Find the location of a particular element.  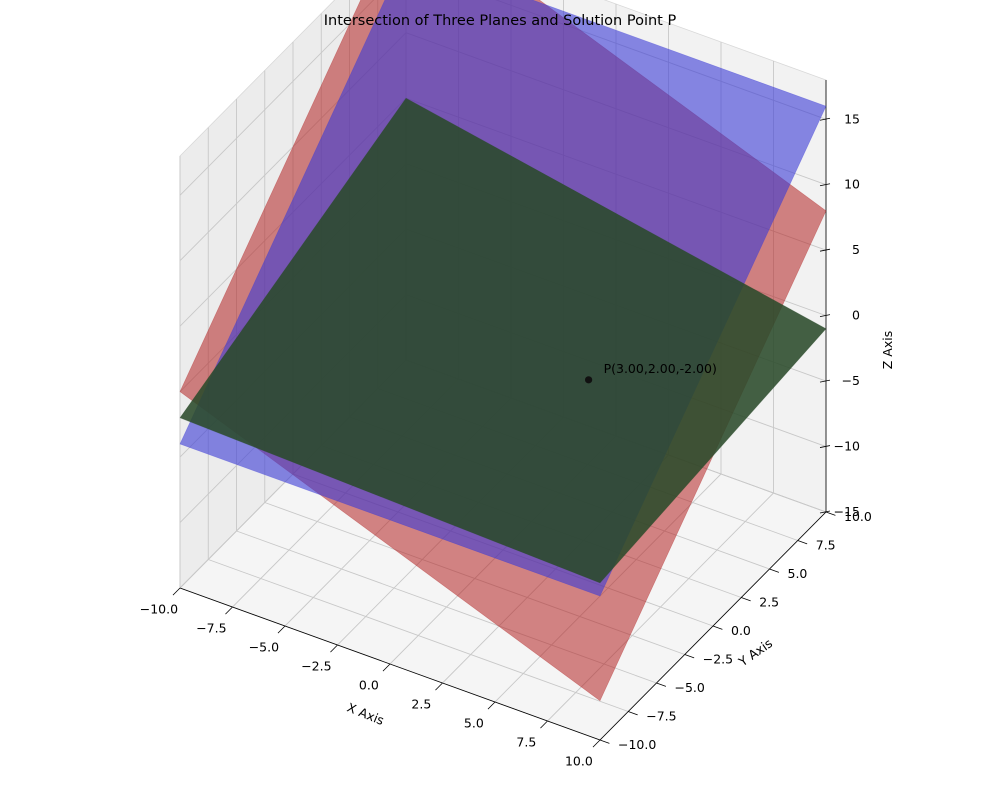

x-axis-label: X Axis is located at coordinates (365, 714).